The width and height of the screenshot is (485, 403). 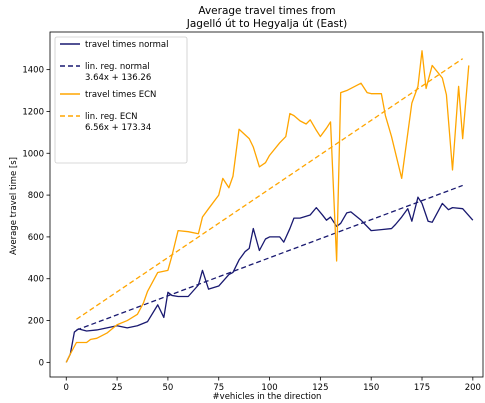 I want to click on y-tick-label: 1200, so click(x=33, y=112).